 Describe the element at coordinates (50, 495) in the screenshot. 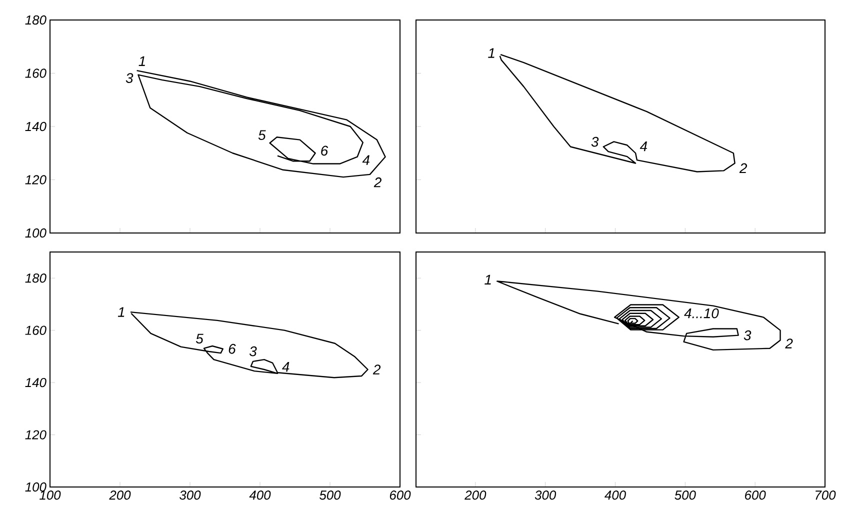

I see `x-tick-label: 100` at that location.